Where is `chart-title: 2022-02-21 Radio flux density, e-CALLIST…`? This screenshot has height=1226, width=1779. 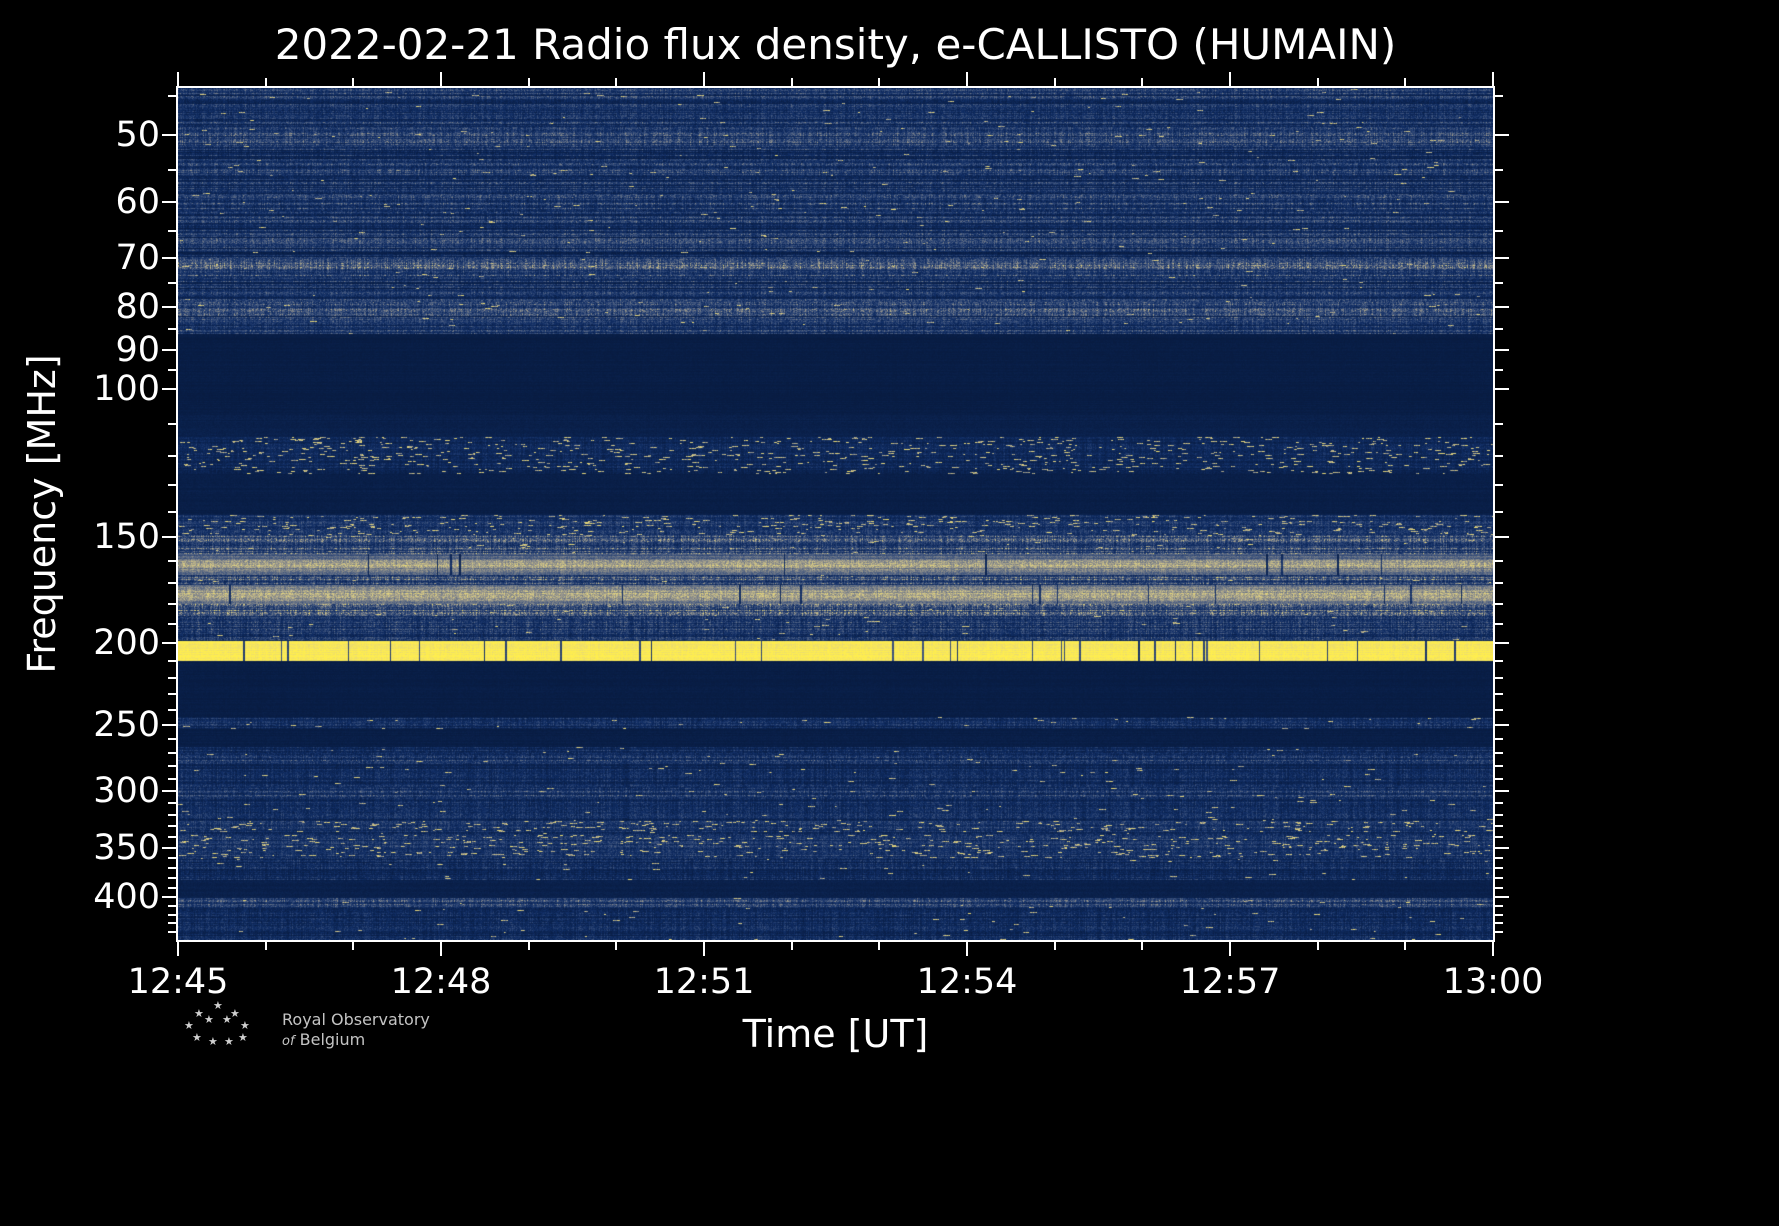 chart-title: 2022-02-21 Radio flux density, e-CALLIST… is located at coordinates (835, 44).